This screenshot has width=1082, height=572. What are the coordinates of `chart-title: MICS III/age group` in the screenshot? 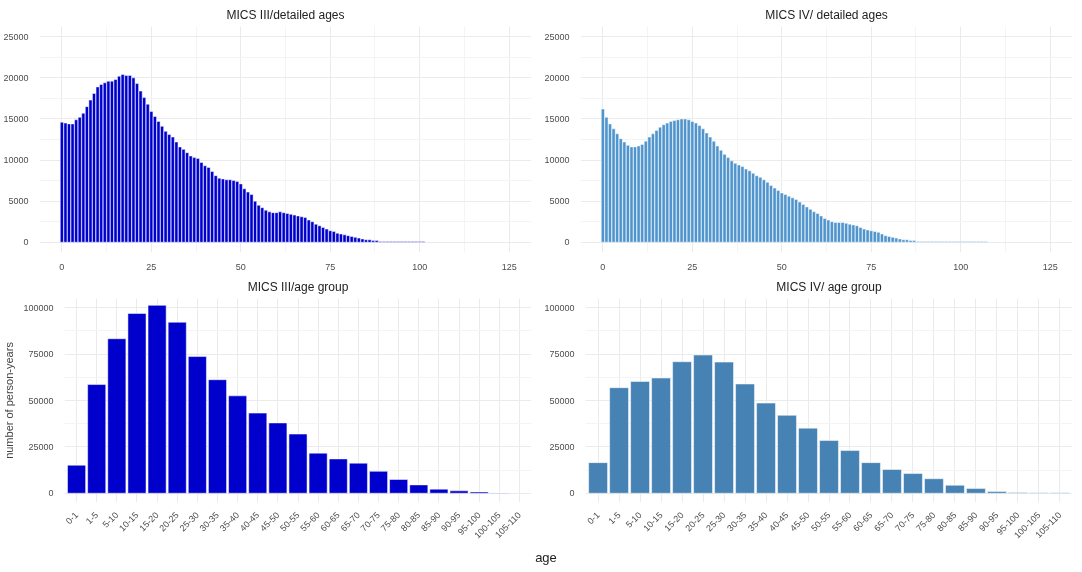 It's located at (298, 286).